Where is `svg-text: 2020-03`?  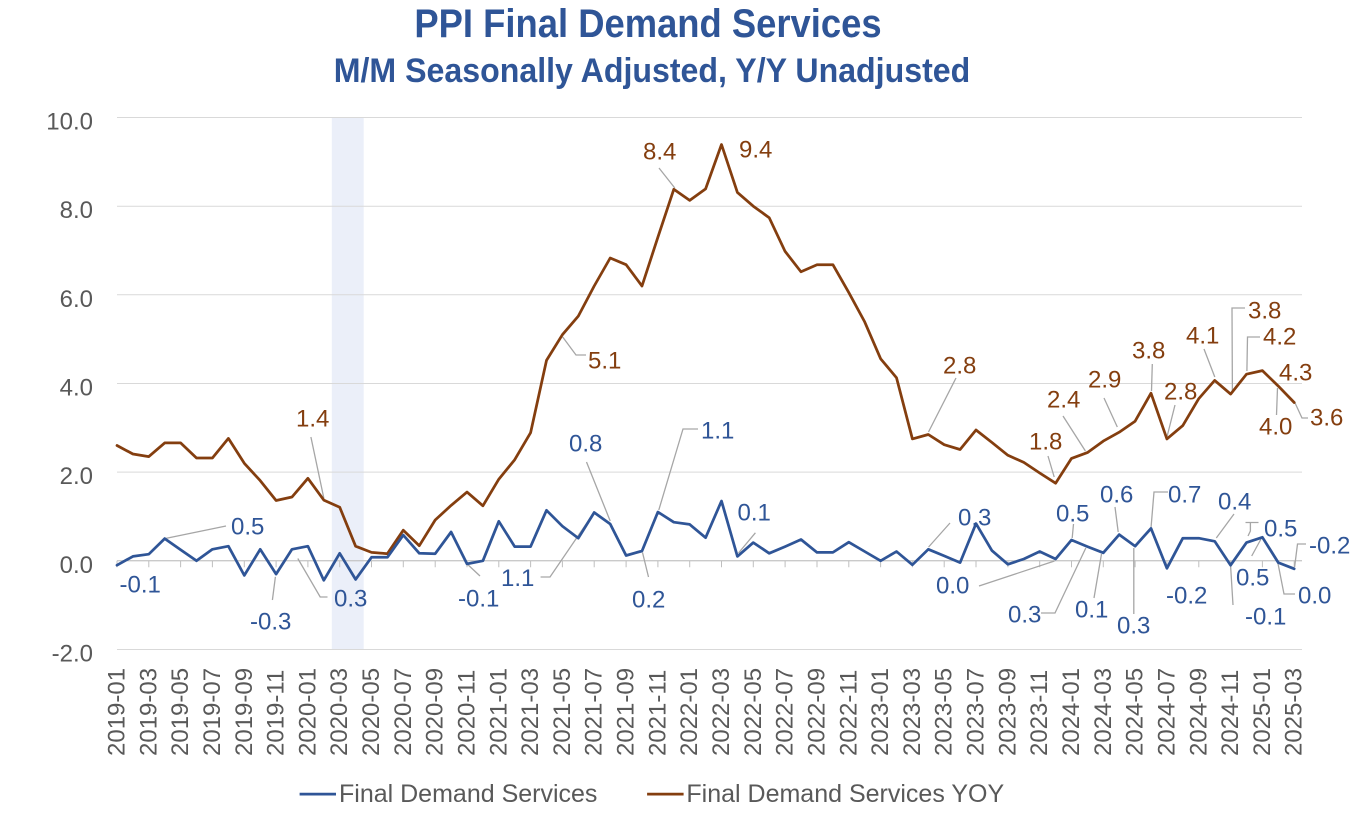
svg-text: 2020-03 is located at coordinates (339, 712).